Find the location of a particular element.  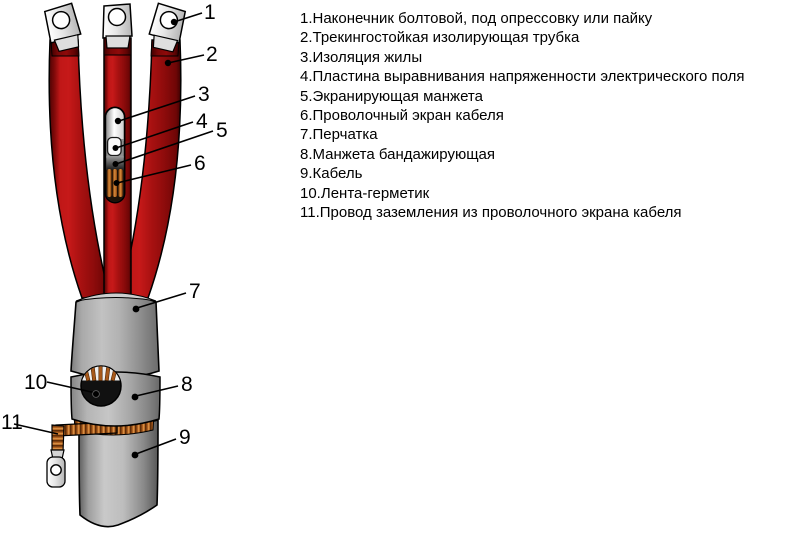

lug-middle is located at coordinates (117, 26).